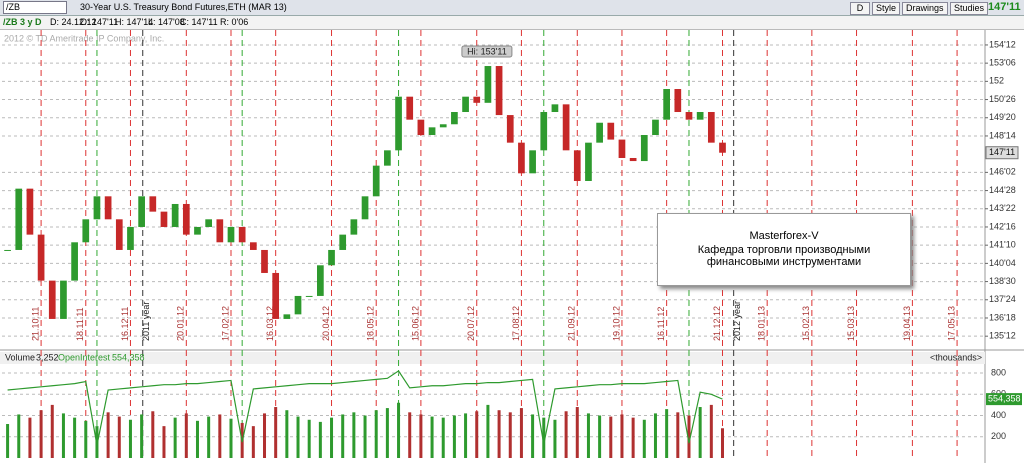  What do you see at coordinates (969, 8) in the screenshot?
I see `studies-button: Studies` at bounding box center [969, 8].